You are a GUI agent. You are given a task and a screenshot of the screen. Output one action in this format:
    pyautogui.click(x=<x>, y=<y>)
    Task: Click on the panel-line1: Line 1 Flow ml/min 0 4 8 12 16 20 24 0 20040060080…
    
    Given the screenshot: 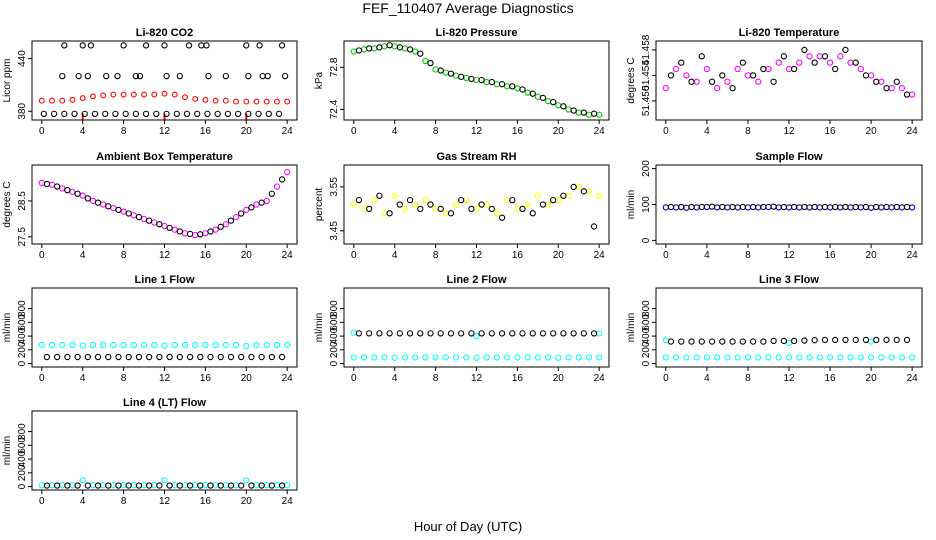 What is the action you would take?
    pyautogui.click(x=150, y=329)
    